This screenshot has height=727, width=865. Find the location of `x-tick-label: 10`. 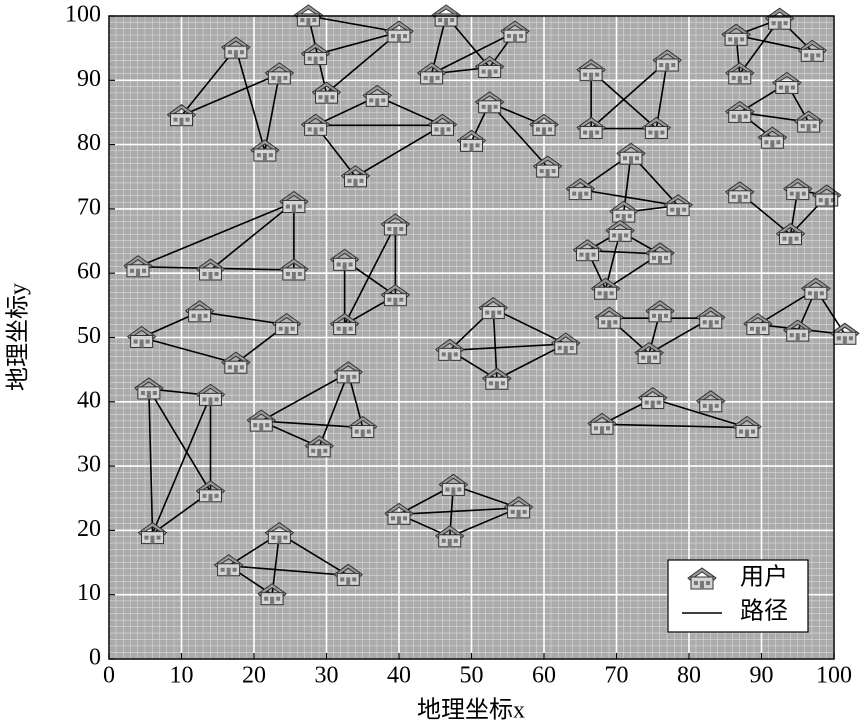

x-tick-label: 10 is located at coordinates (182, 676).